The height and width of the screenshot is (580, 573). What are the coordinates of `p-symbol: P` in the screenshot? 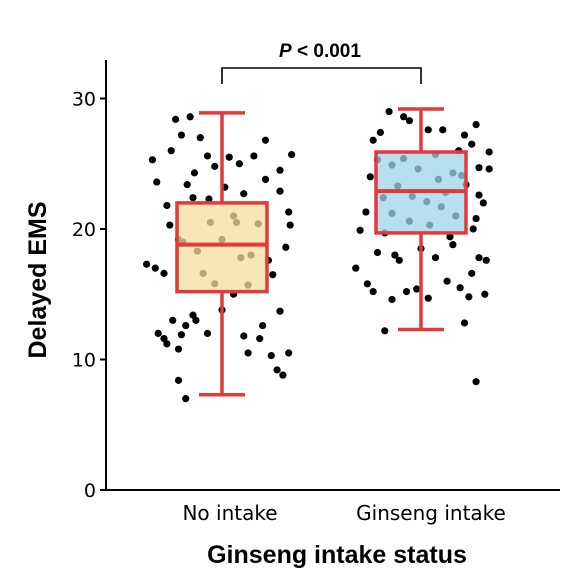 It's located at (285, 51).